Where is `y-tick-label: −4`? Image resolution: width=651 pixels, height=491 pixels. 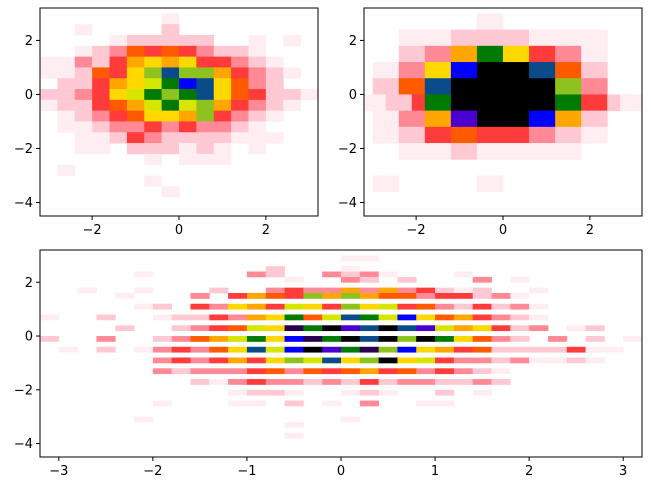
y-tick-label: −4 is located at coordinates (23, 444).